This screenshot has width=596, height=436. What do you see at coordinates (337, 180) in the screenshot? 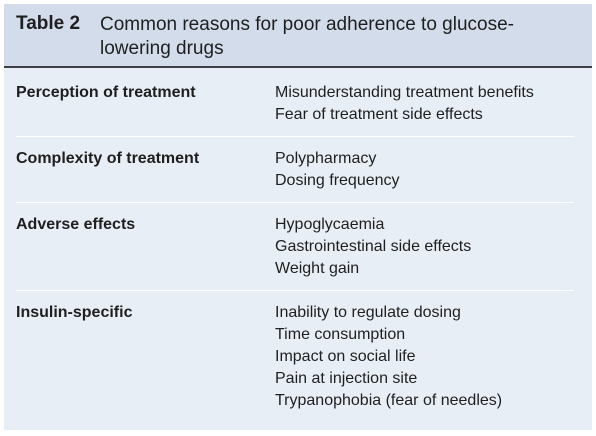
I see `list-item: Dosing frequency` at bounding box center [337, 180].